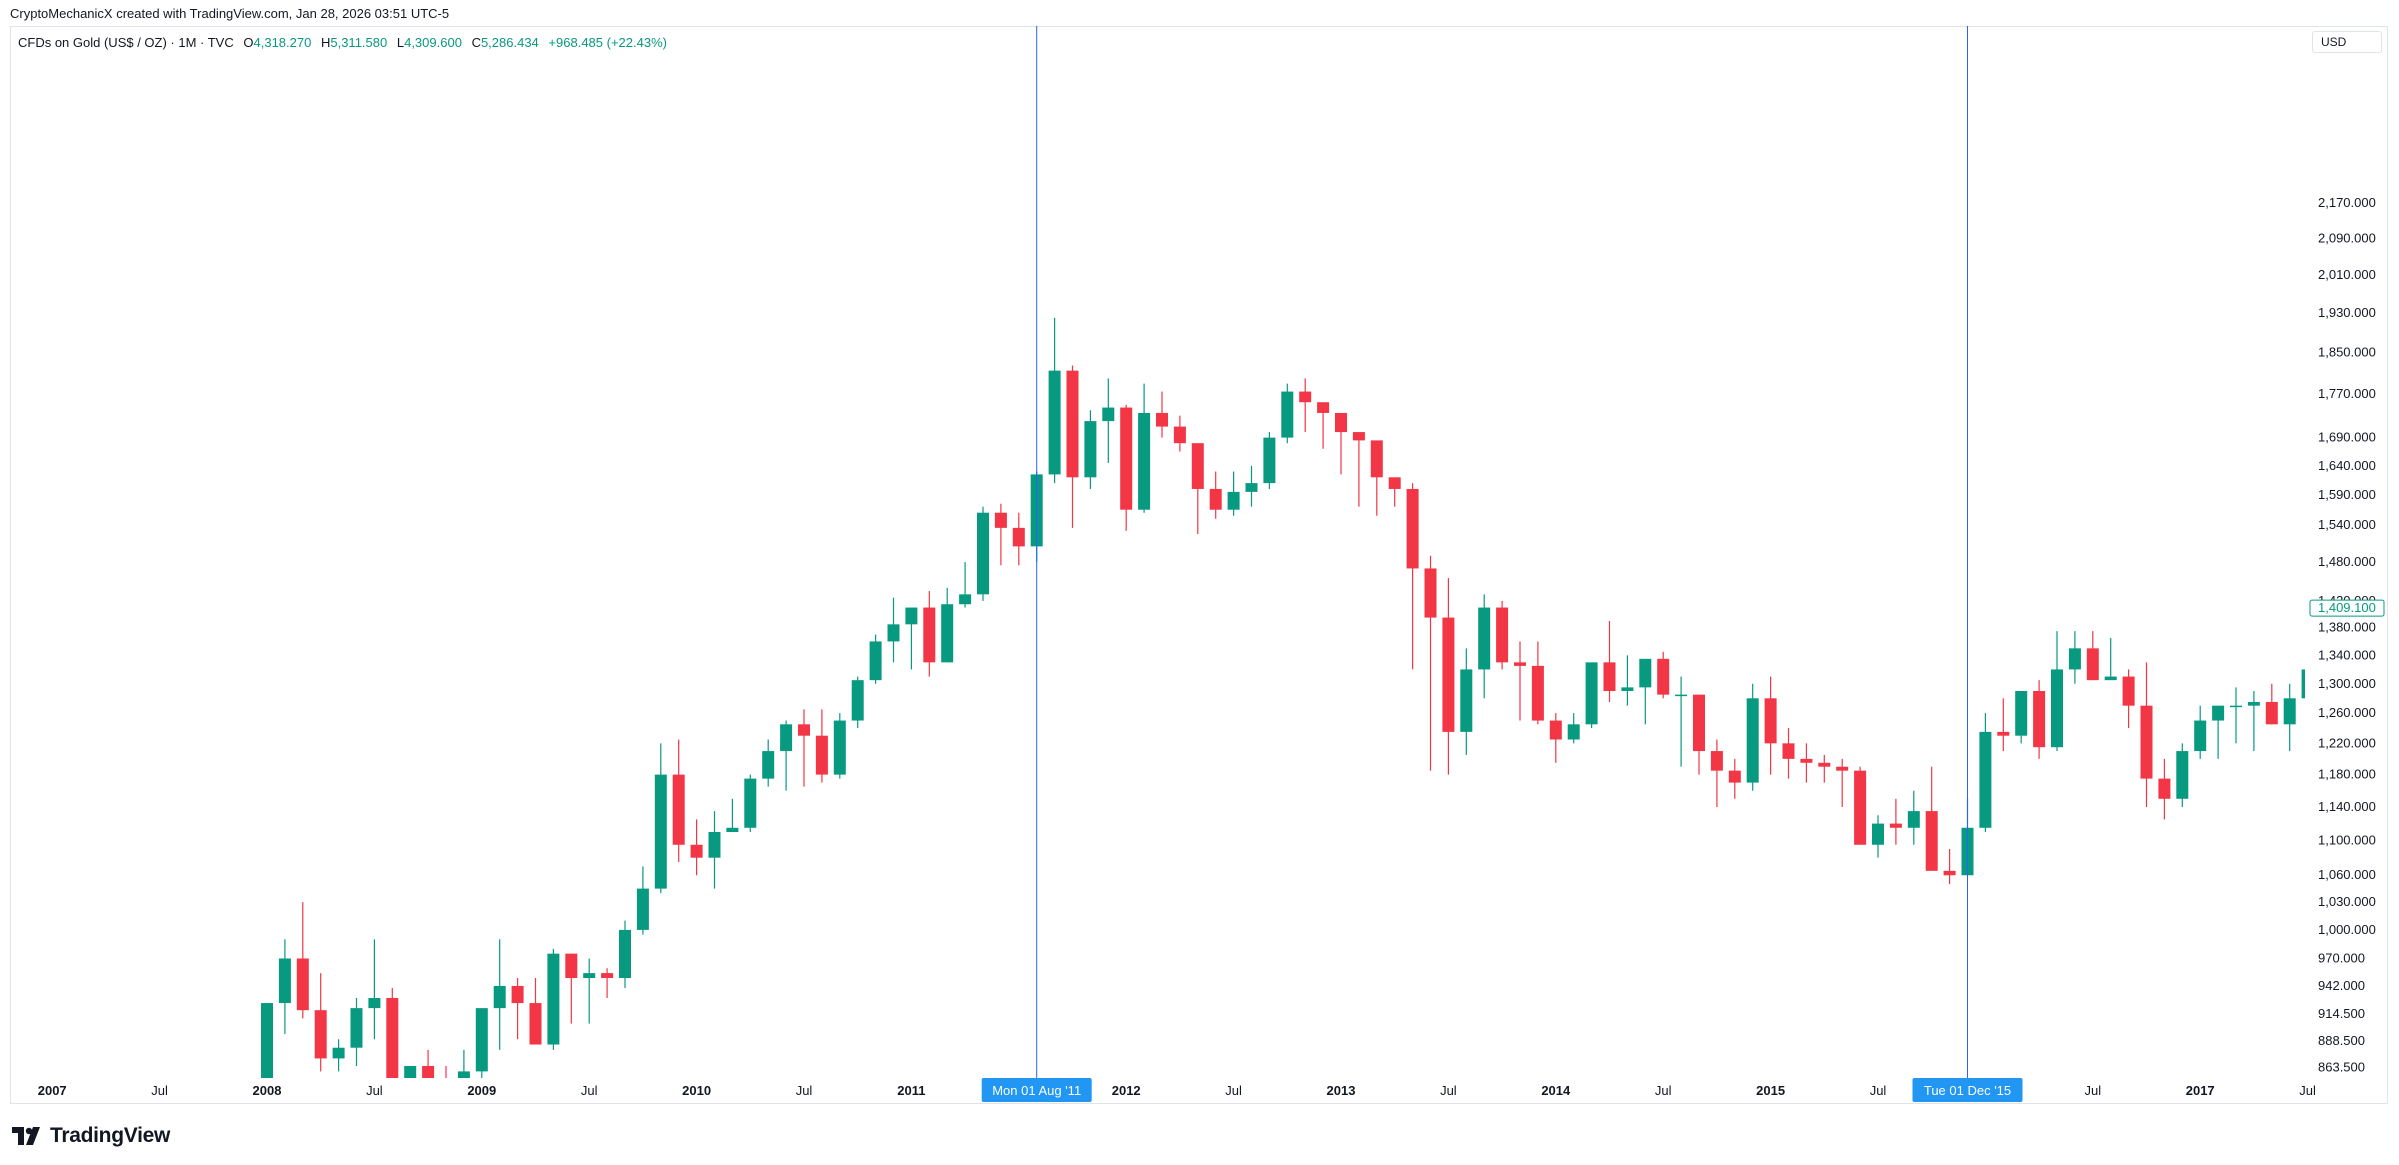 The width and height of the screenshot is (2399, 1165). What do you see at coordinates (2347, 42) in the screenshot?
I see `currency-selector: USD` at bounding box center [2347, 42].